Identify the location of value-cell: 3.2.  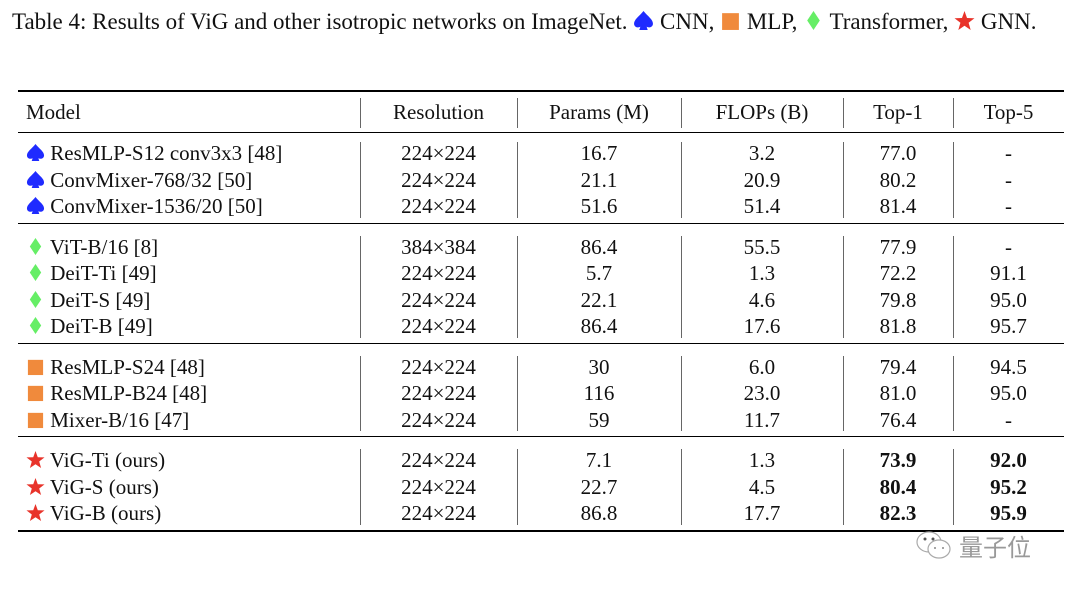
(762, 153).